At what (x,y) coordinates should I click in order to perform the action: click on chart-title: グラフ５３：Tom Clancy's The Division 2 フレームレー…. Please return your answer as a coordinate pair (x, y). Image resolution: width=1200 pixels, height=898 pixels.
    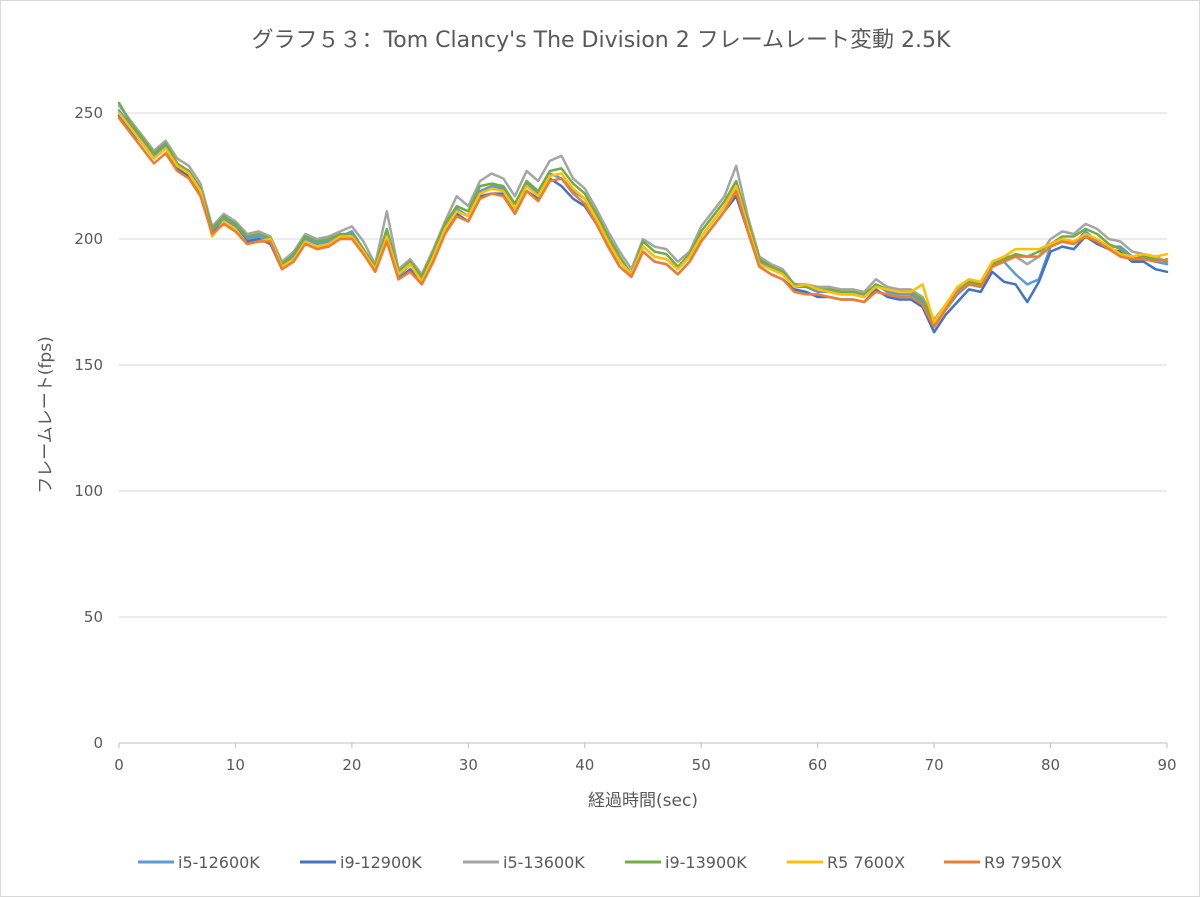
    Looking at the image, I should click on (601, 40).